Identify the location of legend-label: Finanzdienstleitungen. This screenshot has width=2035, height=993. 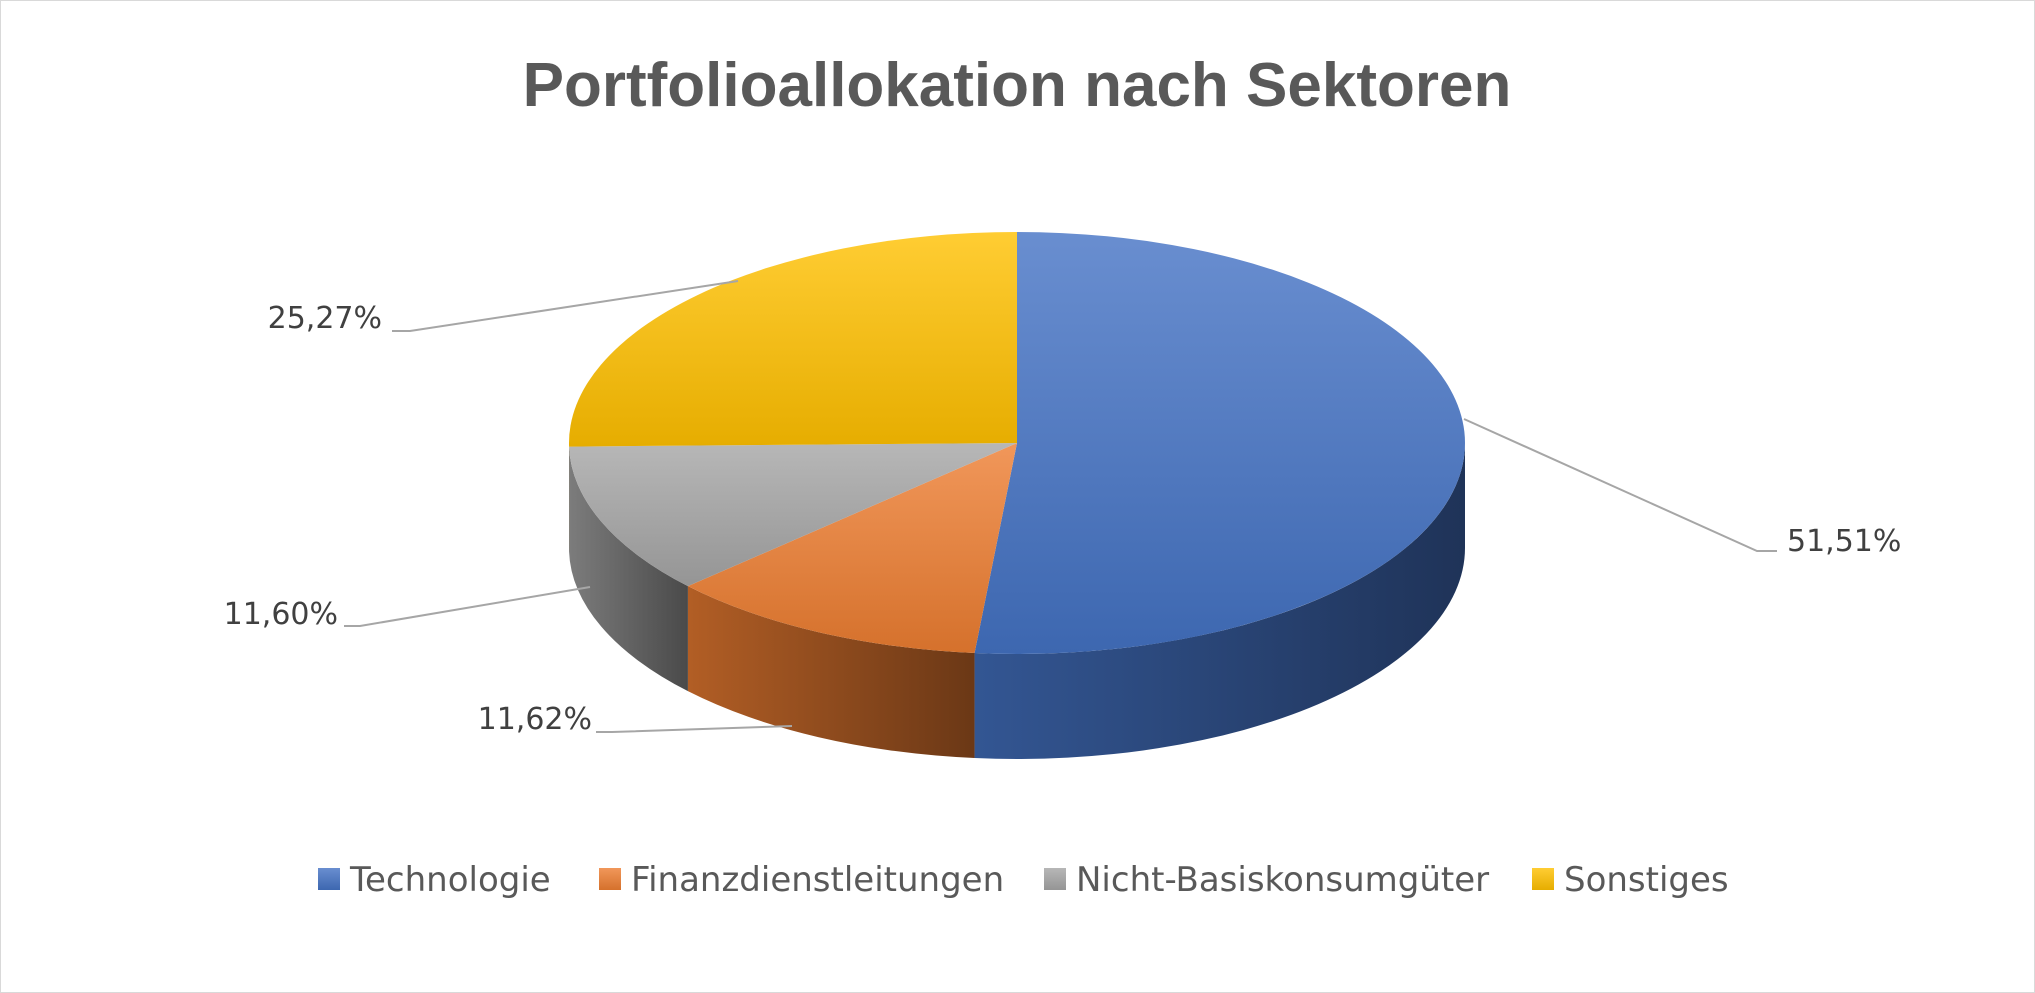
(817, 880).